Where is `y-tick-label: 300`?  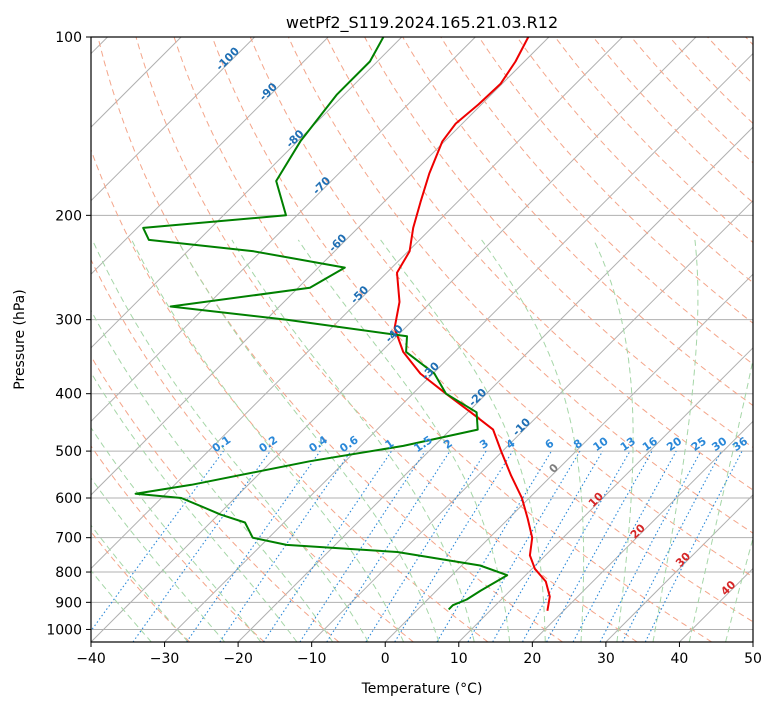
y-tick-label: 300 is located at coordinates (68, 321).